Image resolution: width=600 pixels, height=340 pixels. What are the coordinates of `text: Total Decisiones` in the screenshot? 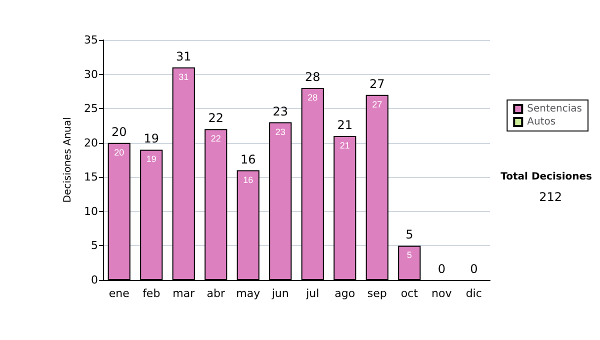 It's located at (546, 177).